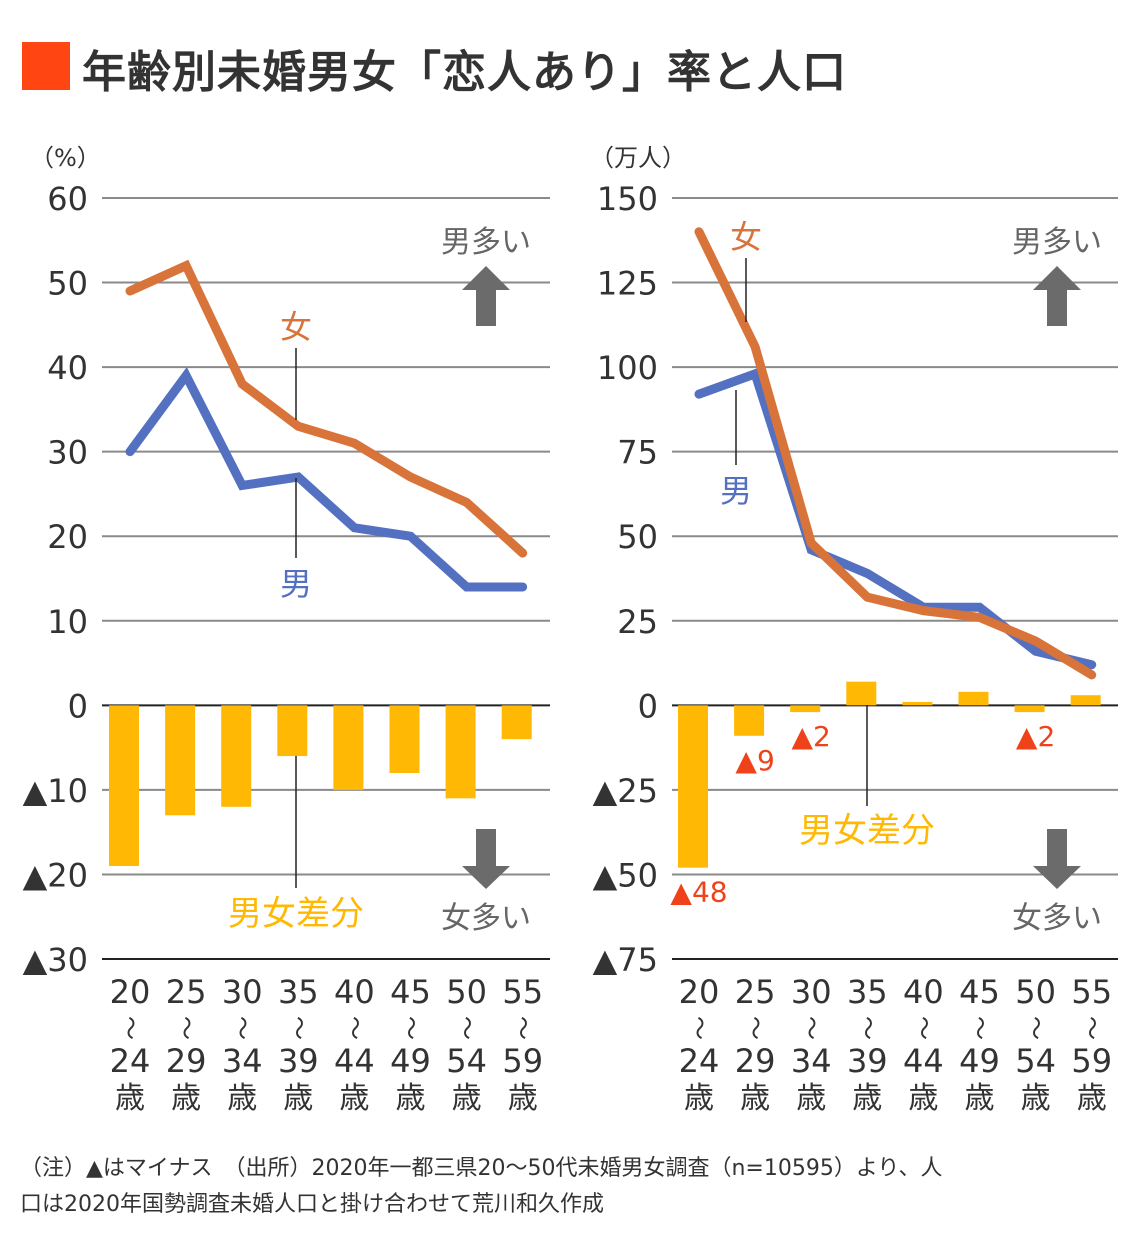 This screenshot has height=1240, width=1140. What do you see at coordinates (736, 491) in the screenshot?
I see `chart2-male-label: 男` at bounding box center [736, 491].